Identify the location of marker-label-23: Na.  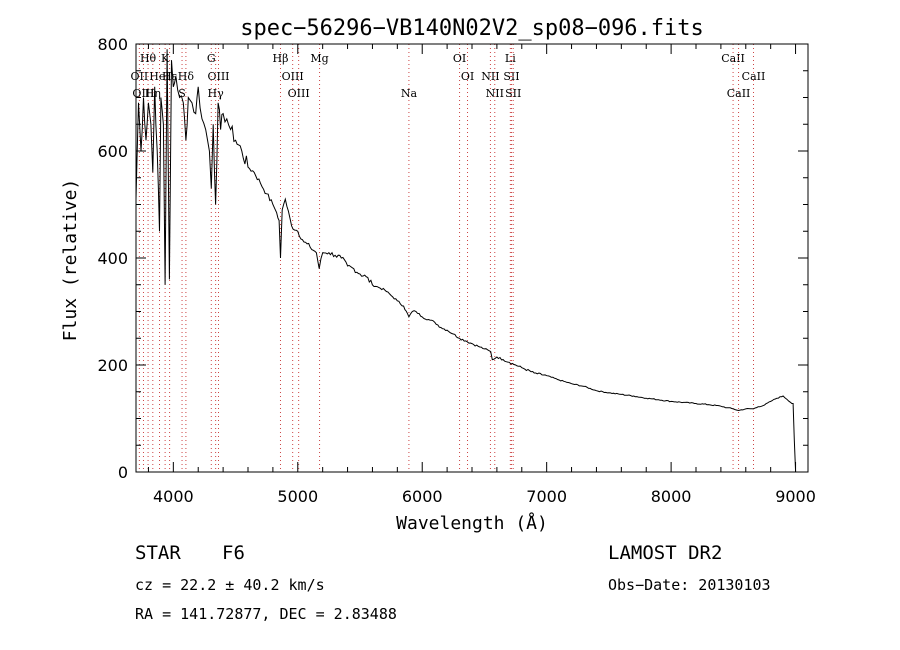
(409, 93).